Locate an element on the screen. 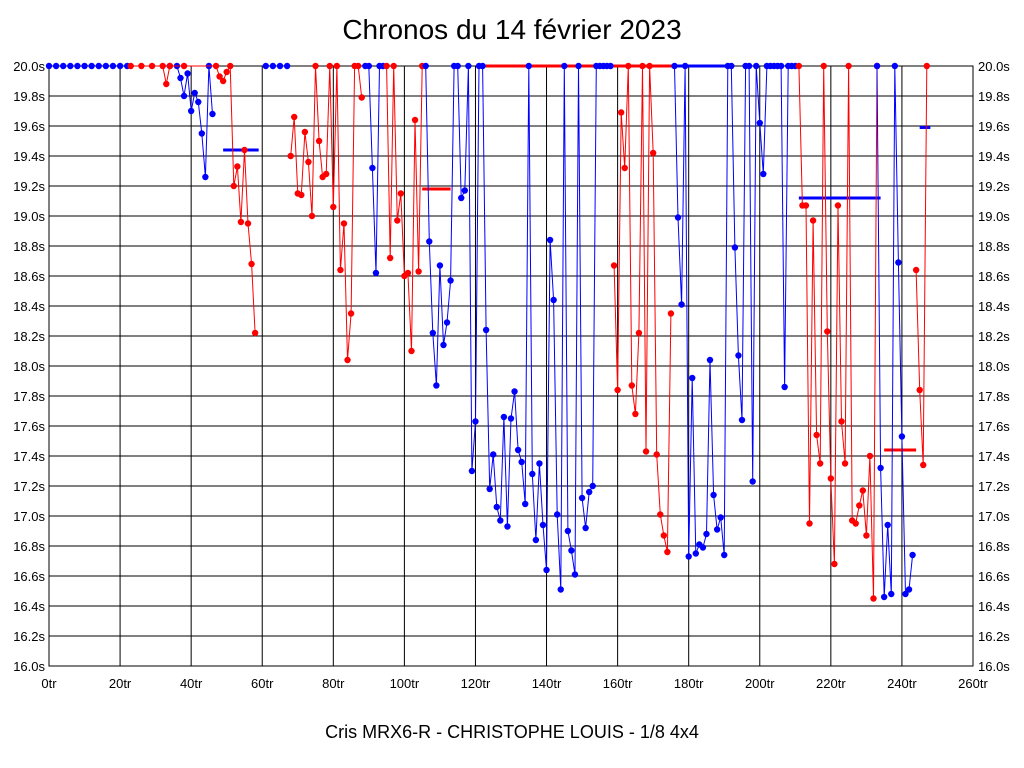 The image size is (1024, 768). y-tick-label-right: 17.4s is located at coordinates (994, 456).